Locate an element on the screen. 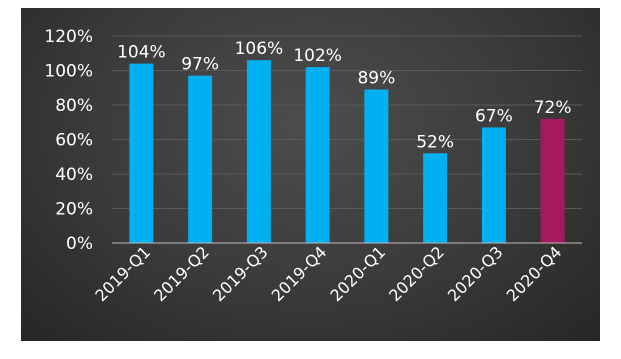  y-tick-label: 20% is located at coordinates (74, 210).